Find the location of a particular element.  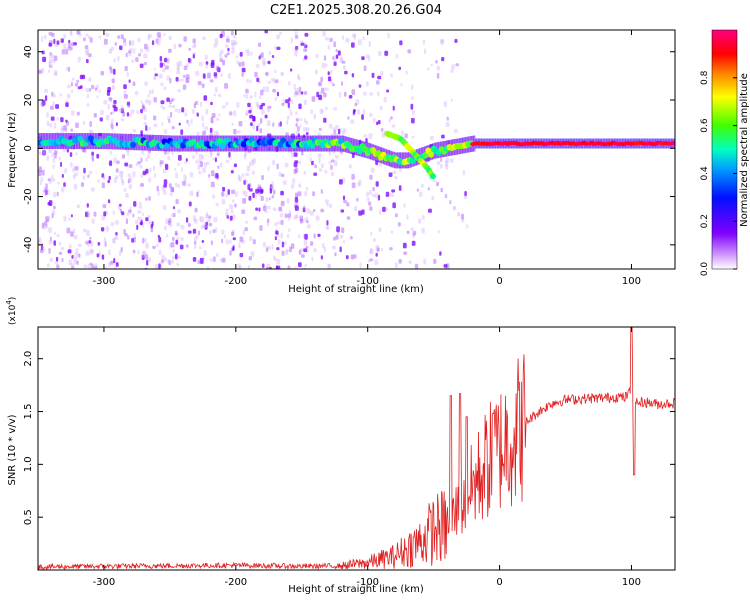

snr-scale-exponent: 4 is located at coordinates (9, 302).